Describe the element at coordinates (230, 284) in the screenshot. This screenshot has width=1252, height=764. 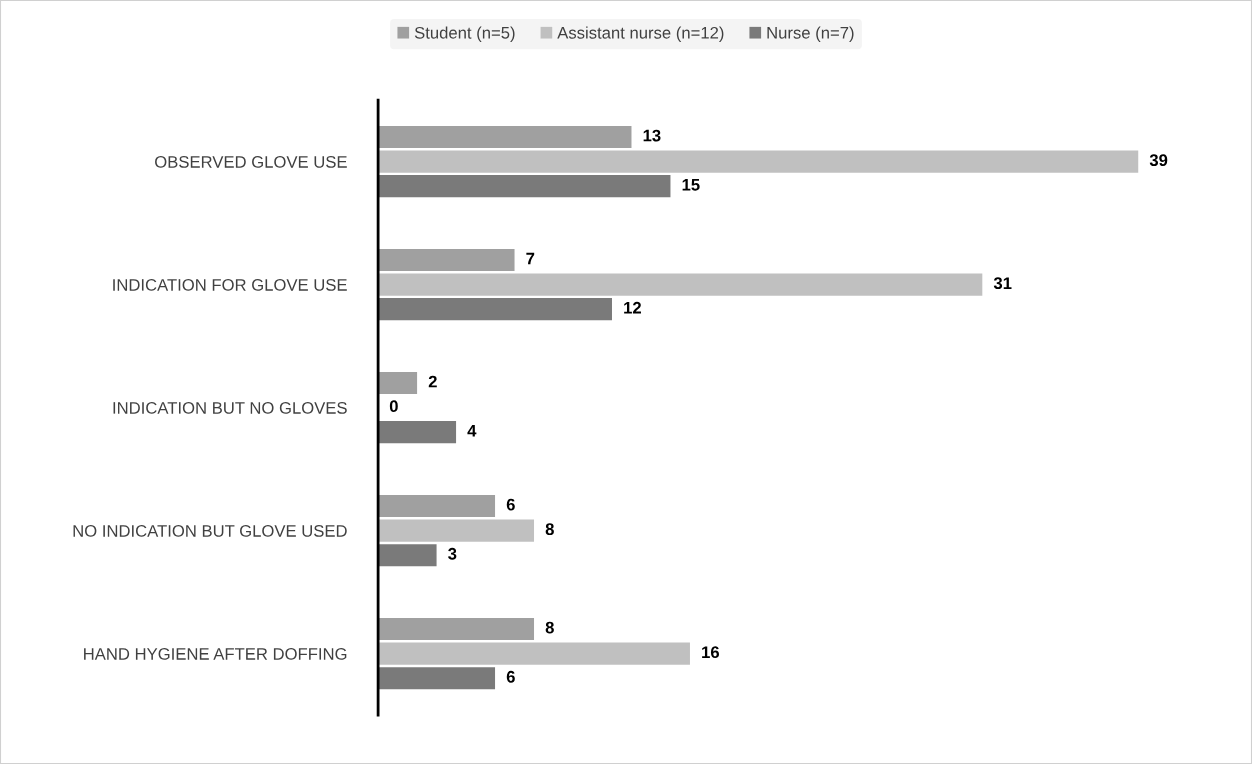
I see `y-tick-label: INDICATION FOR GLOVE USE` at that location.